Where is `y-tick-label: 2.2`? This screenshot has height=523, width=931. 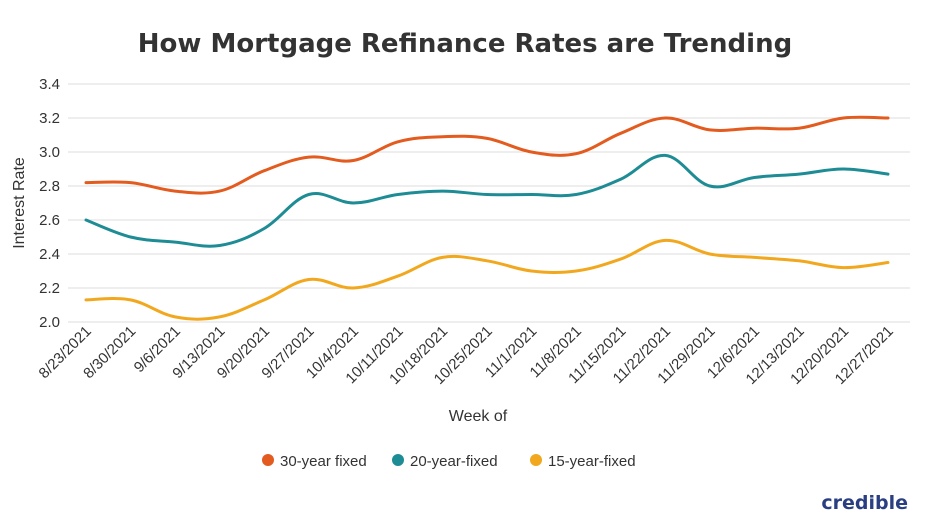
y-tick-label: 2.2 is located at coordinates (49, 288).